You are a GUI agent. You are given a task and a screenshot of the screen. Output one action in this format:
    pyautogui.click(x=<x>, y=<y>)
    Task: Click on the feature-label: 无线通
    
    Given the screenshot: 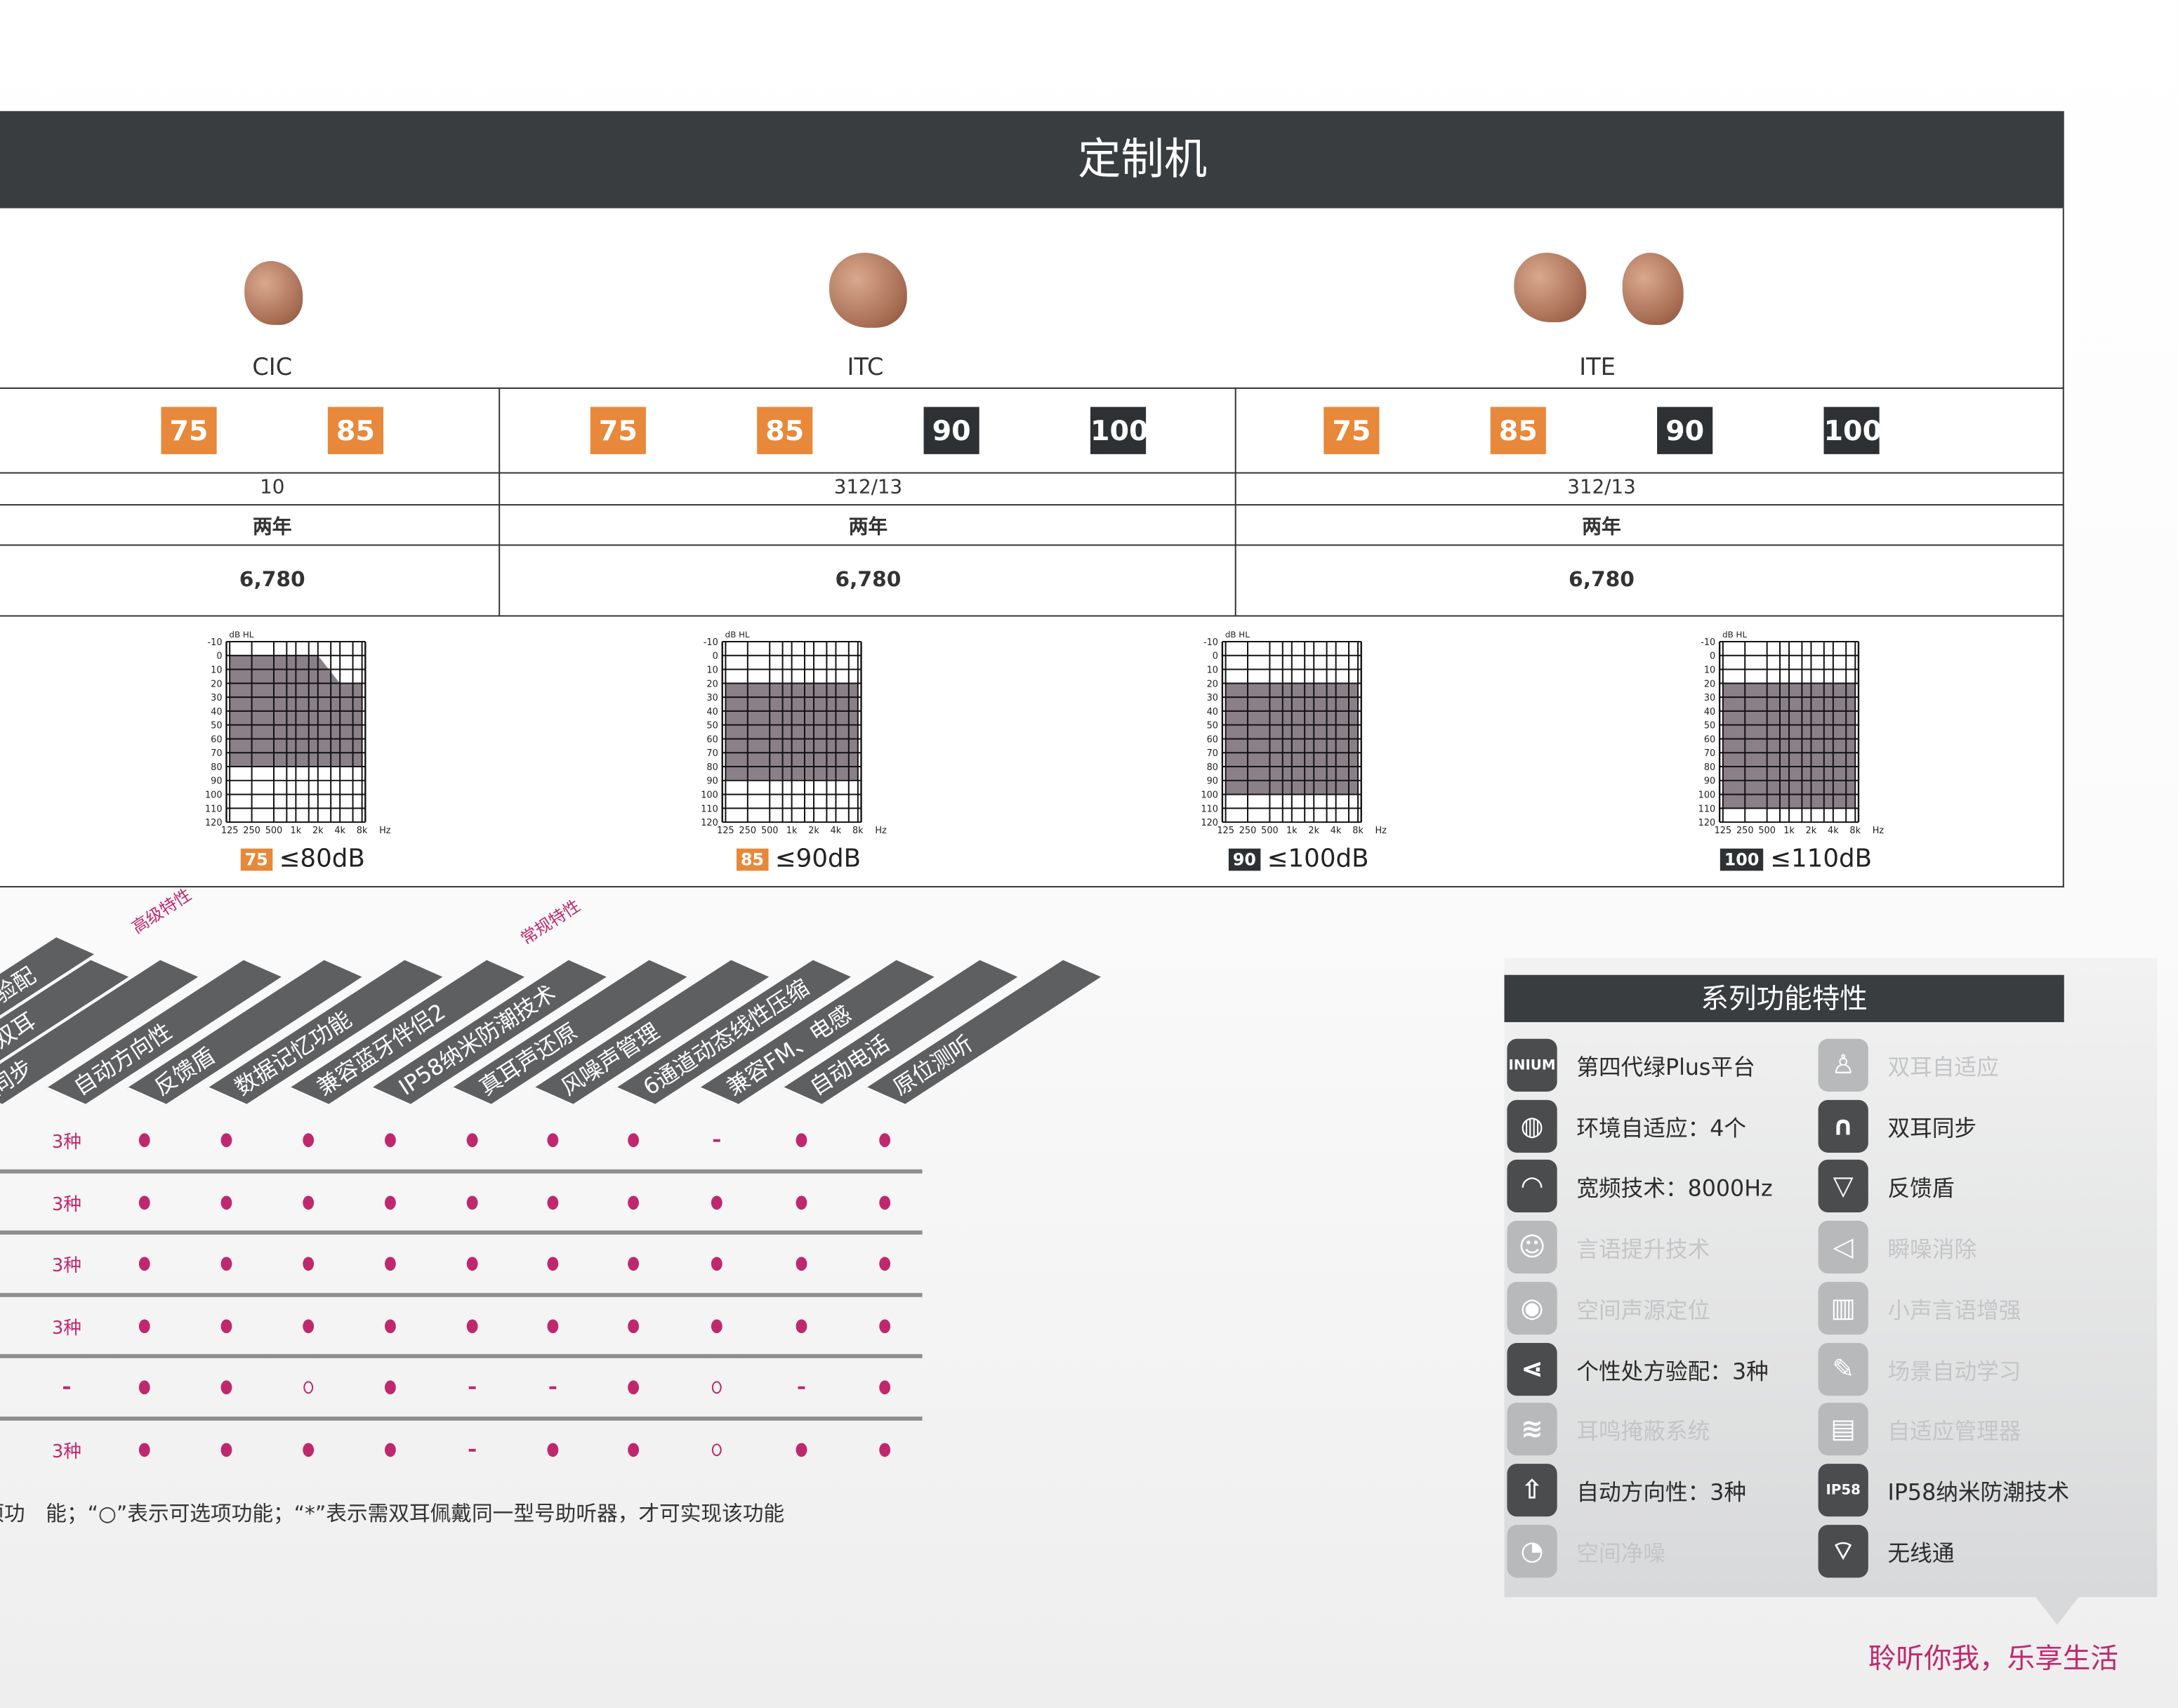 What is the action you would take?
    pyautogui.click(x=1921, y=1554)
    